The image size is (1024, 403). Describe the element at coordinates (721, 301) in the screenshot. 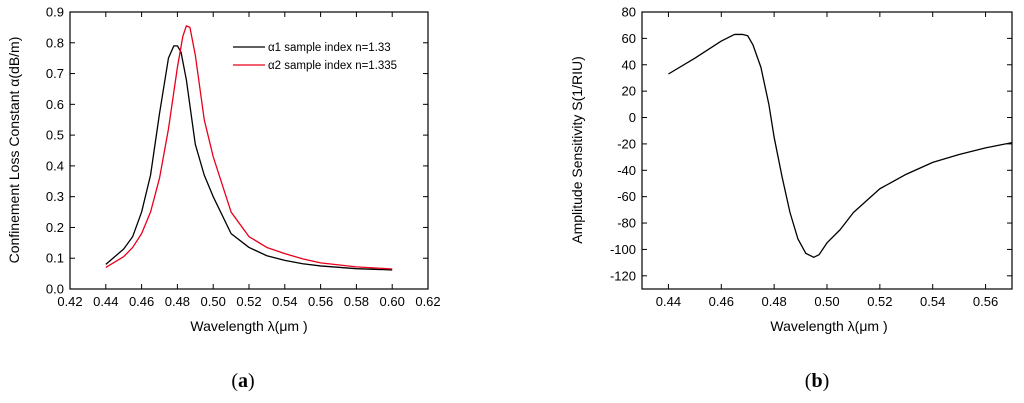

I see `chart-b-x-tick-label: 0.46` at that location.